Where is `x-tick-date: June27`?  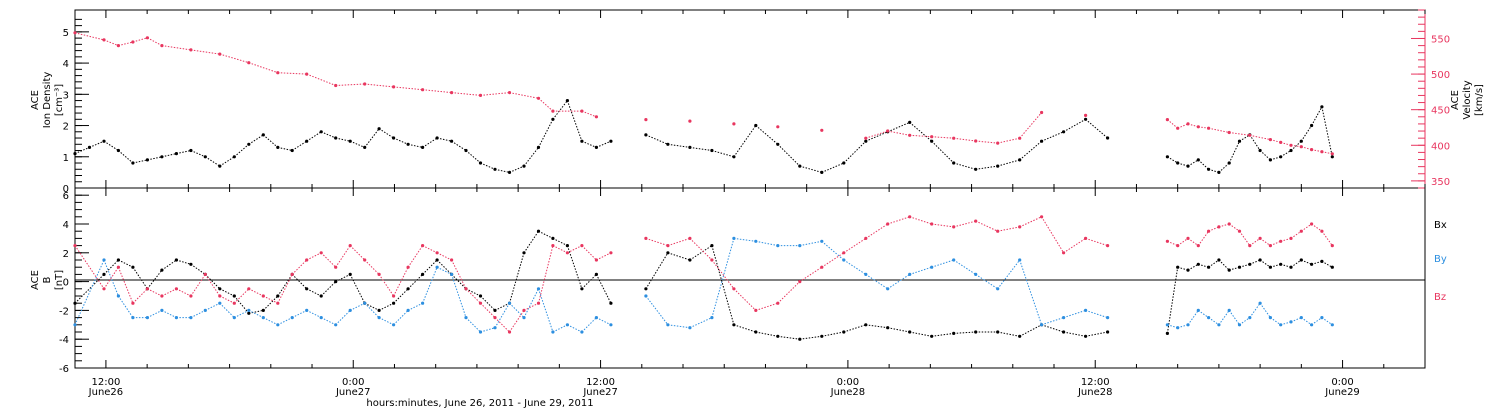
x-tick-date: June27 is located at coordinates (353, 392).